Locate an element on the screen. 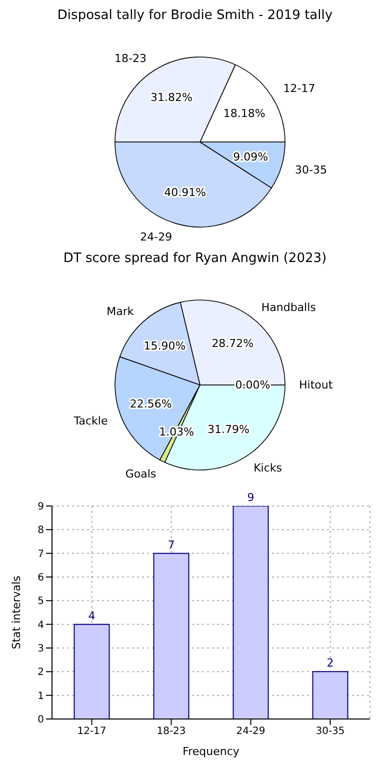  data-label: 18.18% is located at coordinates (244, 113).